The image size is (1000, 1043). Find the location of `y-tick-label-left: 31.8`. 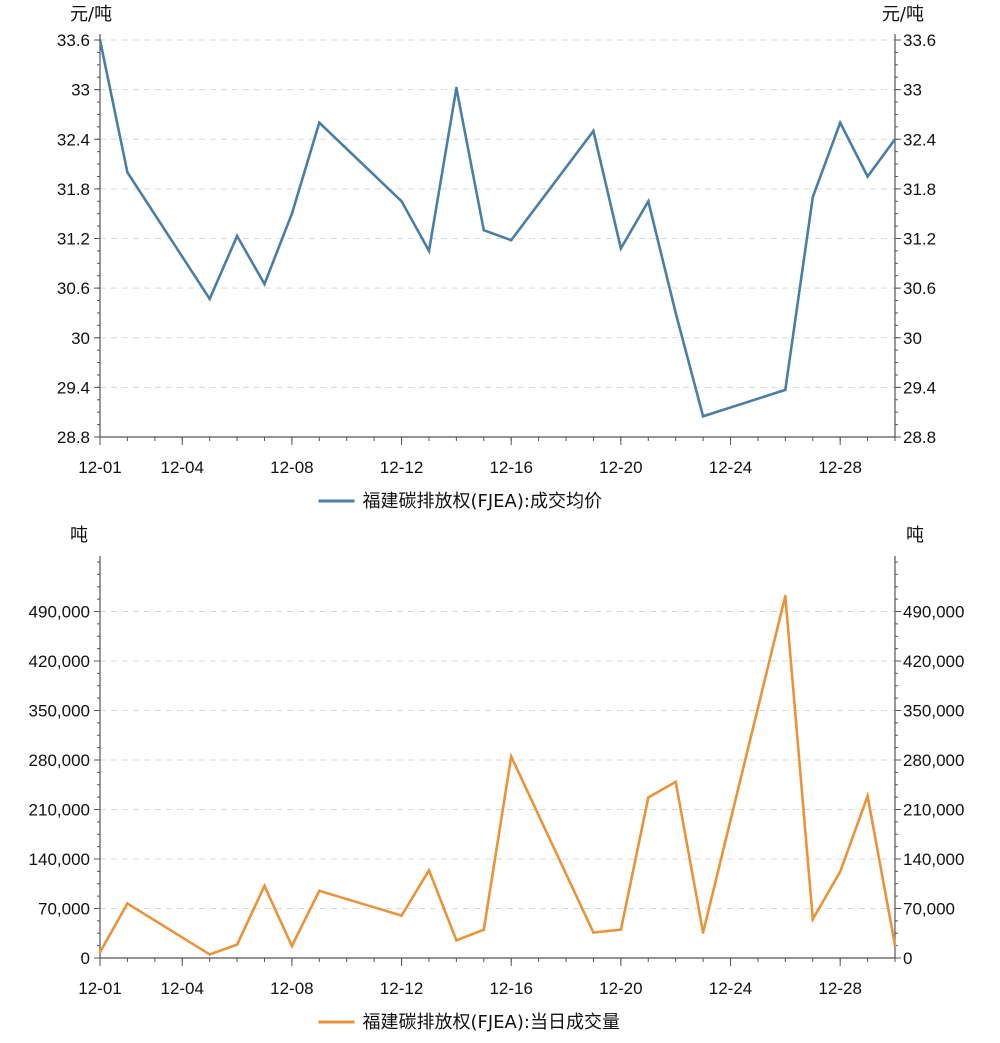

y-tick-label-left: 31.8 is located at coordinates (73, 189).